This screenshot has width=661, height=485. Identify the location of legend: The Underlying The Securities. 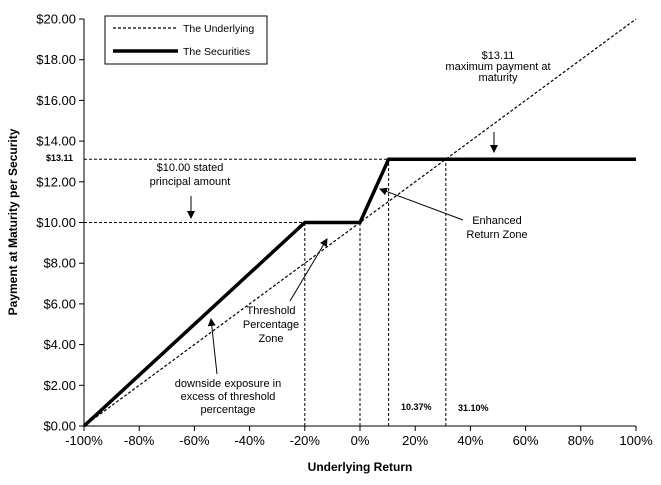
(186, 40).